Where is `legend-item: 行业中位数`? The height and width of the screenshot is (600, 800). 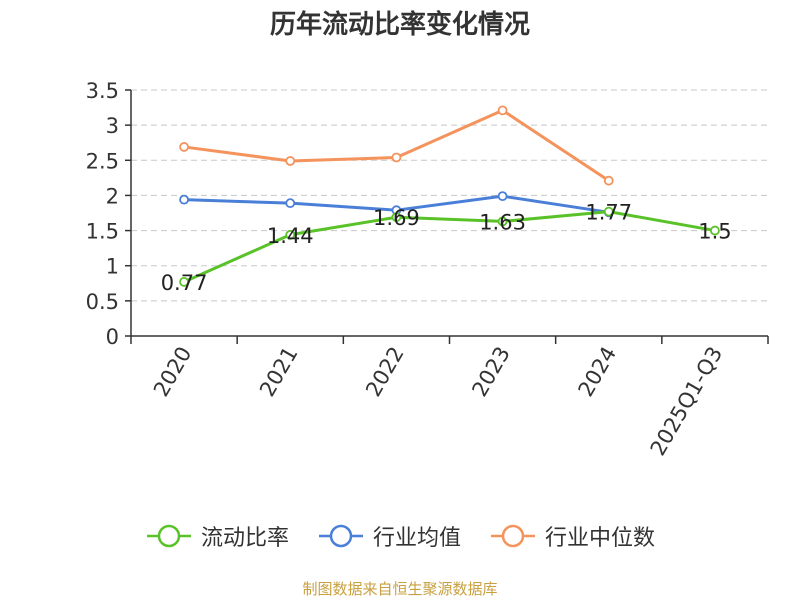 legend-item: 行业中位数 is located at coordinates (572, 536).